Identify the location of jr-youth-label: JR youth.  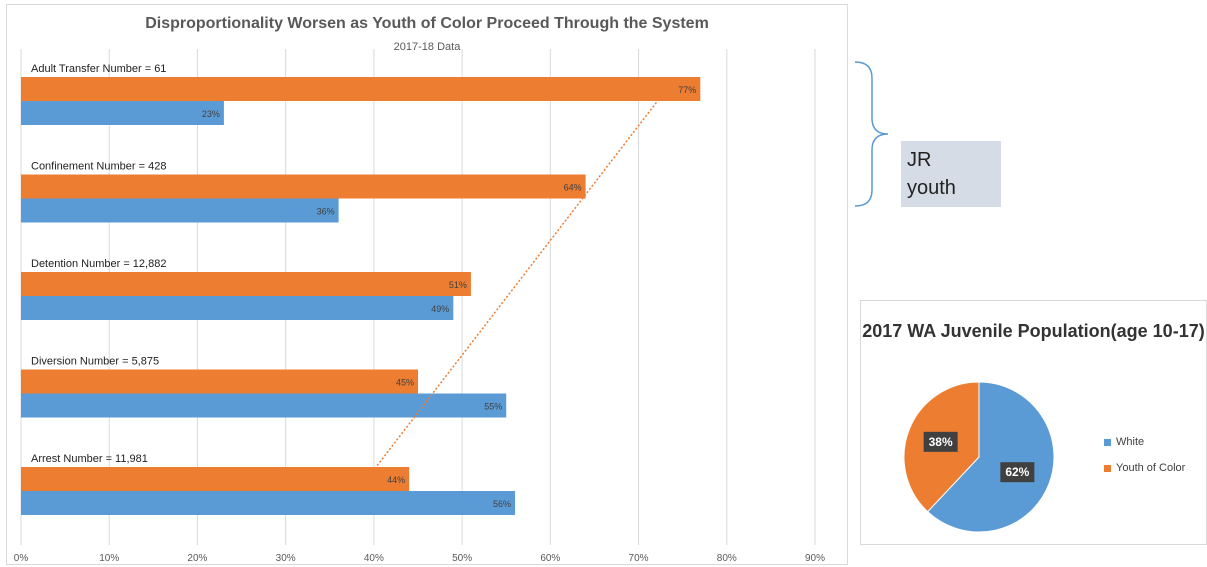
(931, 174).